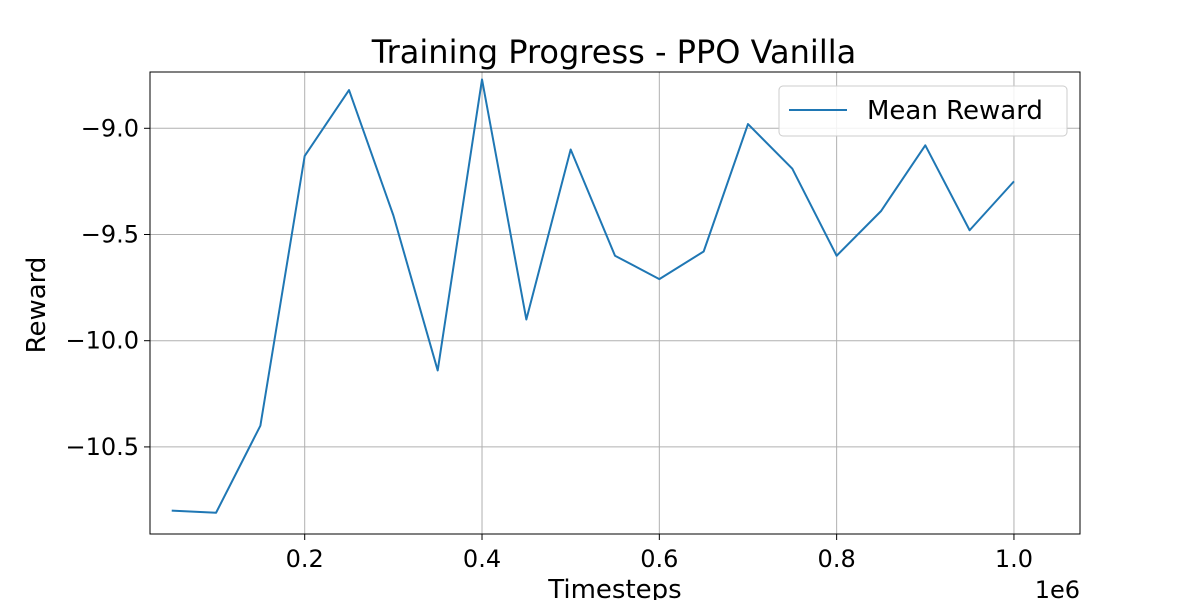 The width and height of the screenshot is (1200, 600). What do you see at coordinates (482, 559) in the screenshot?
I see `x-tick-label: 0.4` at bounding box center [482, 559].